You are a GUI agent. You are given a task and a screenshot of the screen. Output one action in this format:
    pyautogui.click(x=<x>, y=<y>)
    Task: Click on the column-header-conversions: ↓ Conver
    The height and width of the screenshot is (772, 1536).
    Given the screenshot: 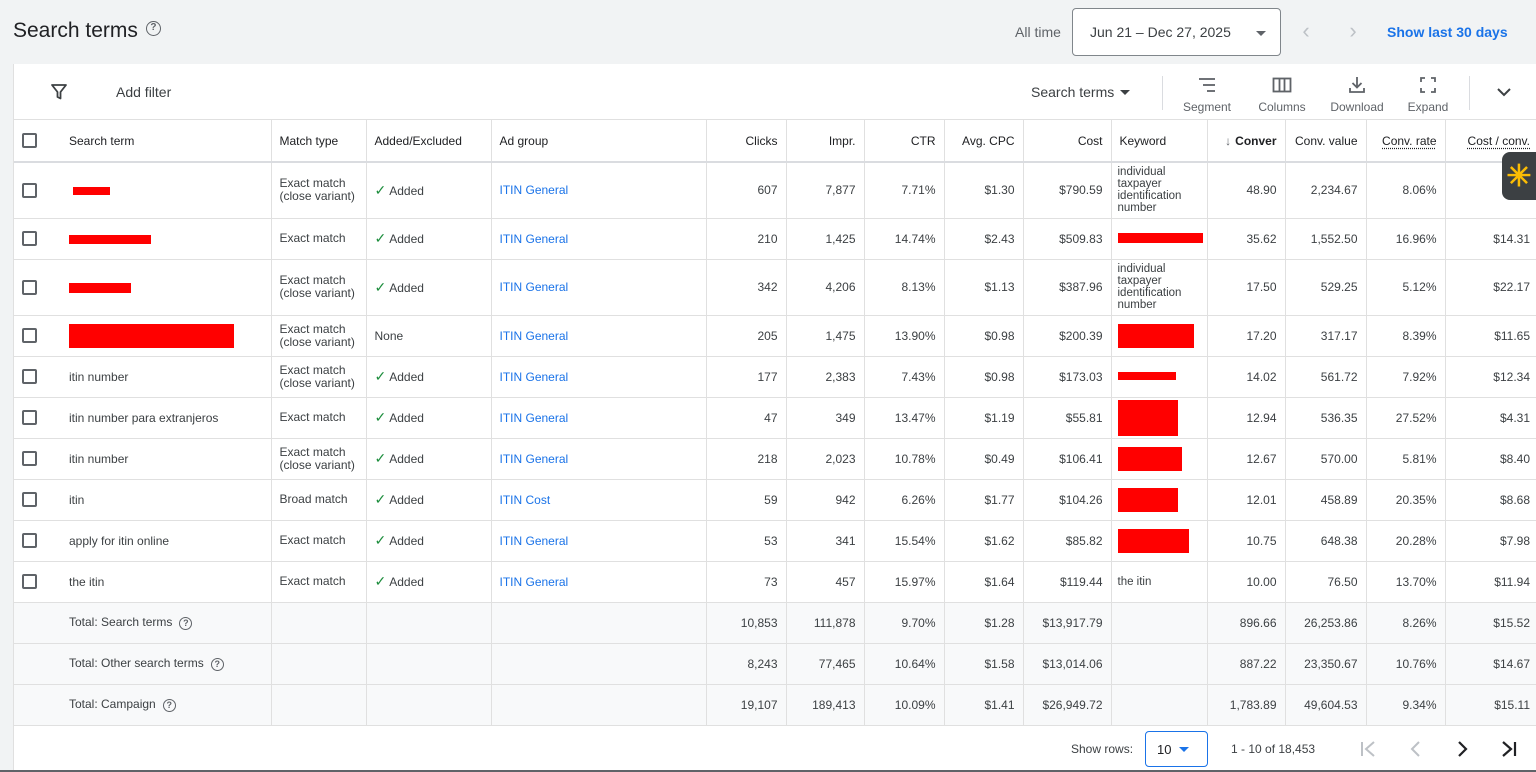 What is the action you would take?
    pyautogui.click(x=1246, y=141)
    